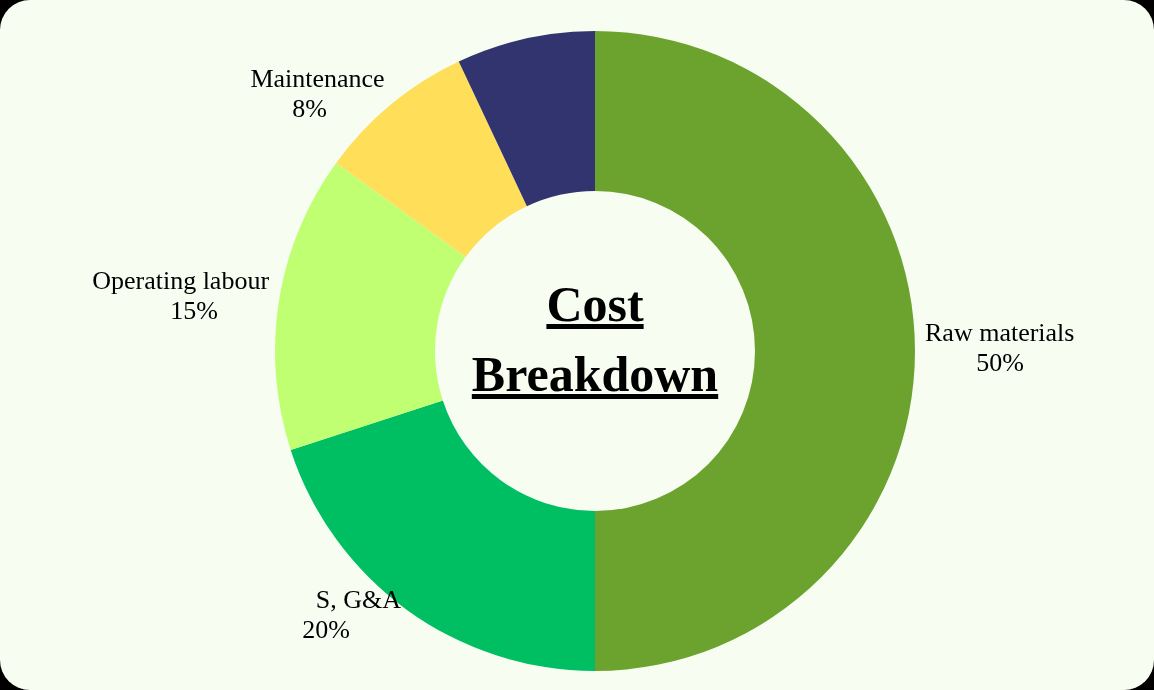 The width and height of the screenshot is (1154, 690). Describe the element at coordinates (595, 339) in the screenshot. I see `text: Cost Breakdown` at that location.